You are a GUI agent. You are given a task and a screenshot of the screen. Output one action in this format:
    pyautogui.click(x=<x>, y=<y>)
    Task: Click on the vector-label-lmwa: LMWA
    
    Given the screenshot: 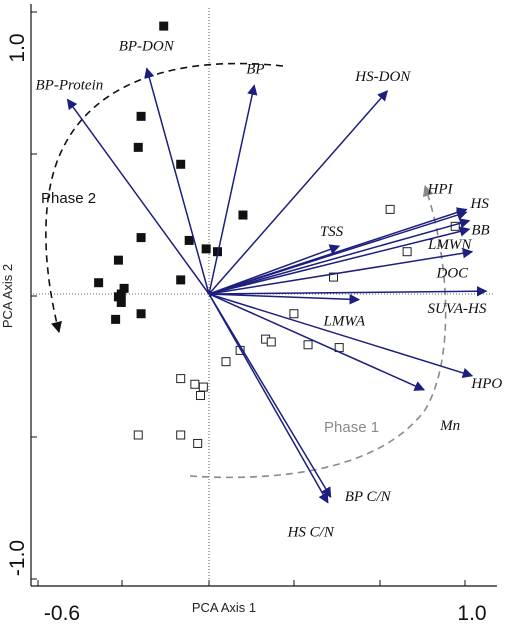 What is the action you would take?
    pyautogui.click(x=344, y=322)
    